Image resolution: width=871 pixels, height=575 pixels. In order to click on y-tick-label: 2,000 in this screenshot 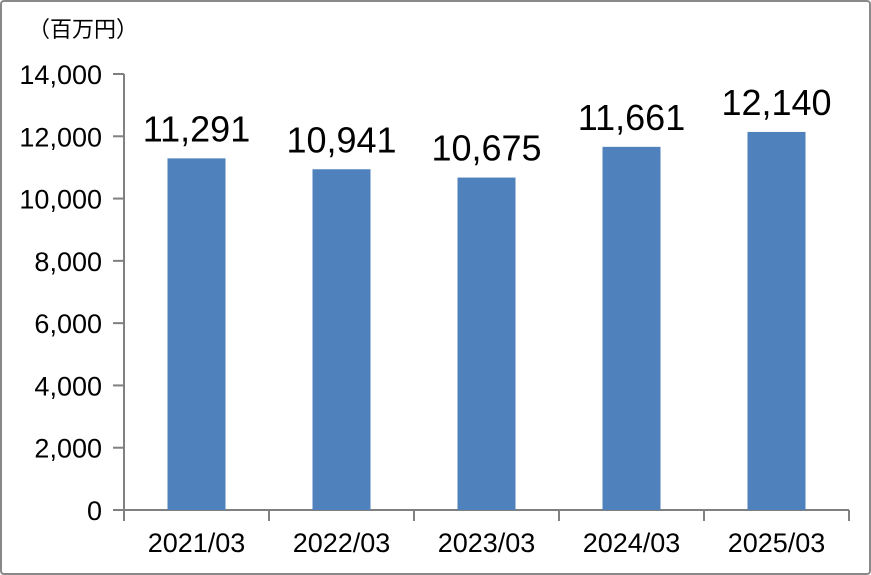, I will do `click(68, 449)`.